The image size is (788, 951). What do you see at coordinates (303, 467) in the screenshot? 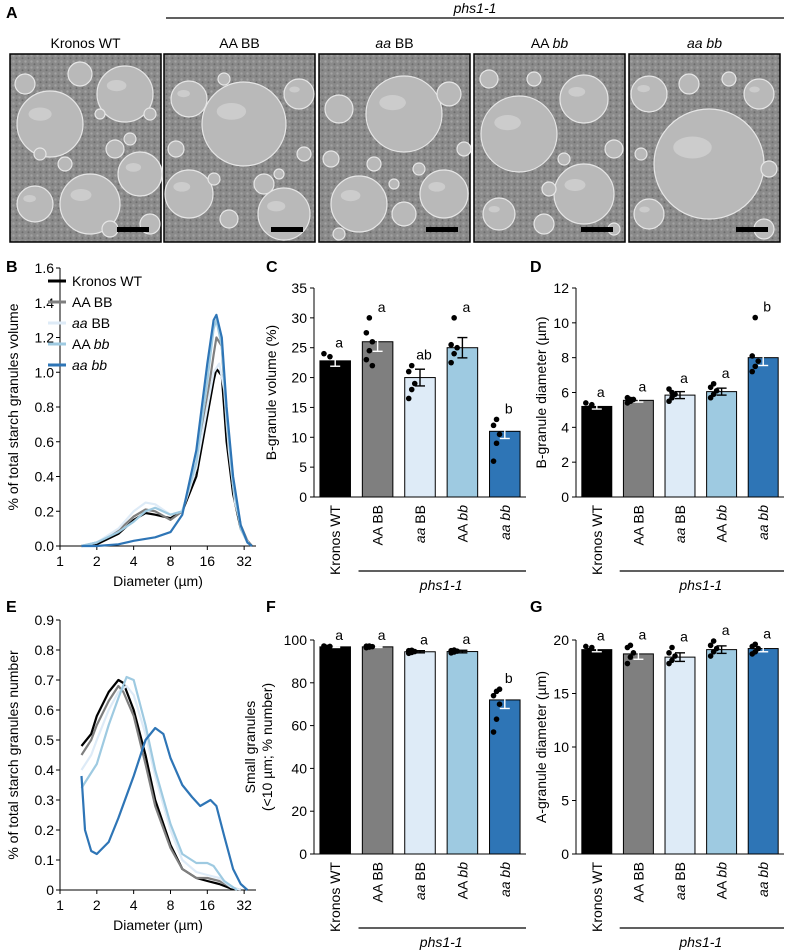
I see `y-tick-label: 5` at bounding box center [303, 467].